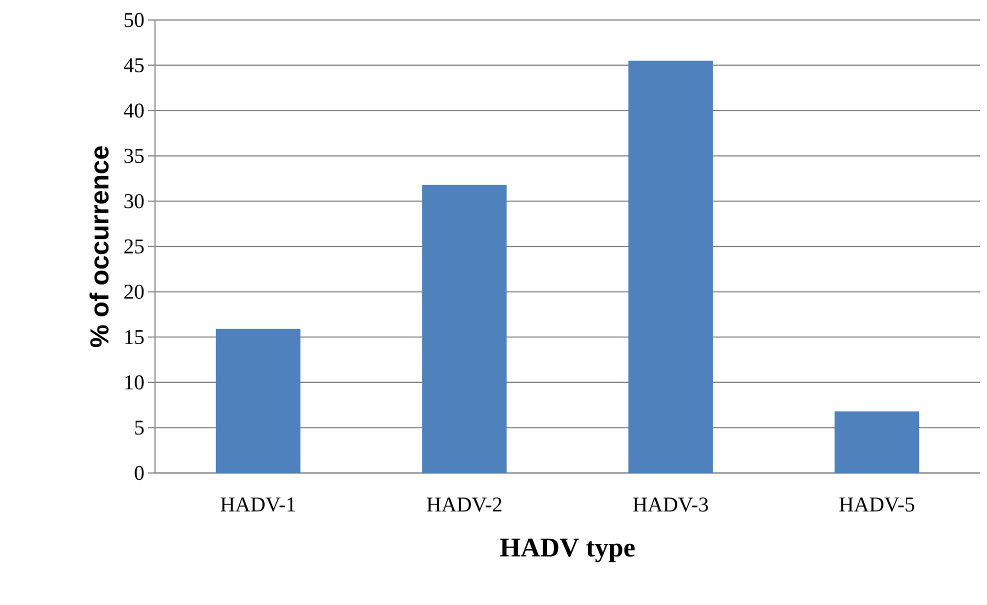 This screenshot has height=605, width=987. Describe the element at coordinates (134, 65) in the screenshot. I see `y-tick-label: 45` at that location.